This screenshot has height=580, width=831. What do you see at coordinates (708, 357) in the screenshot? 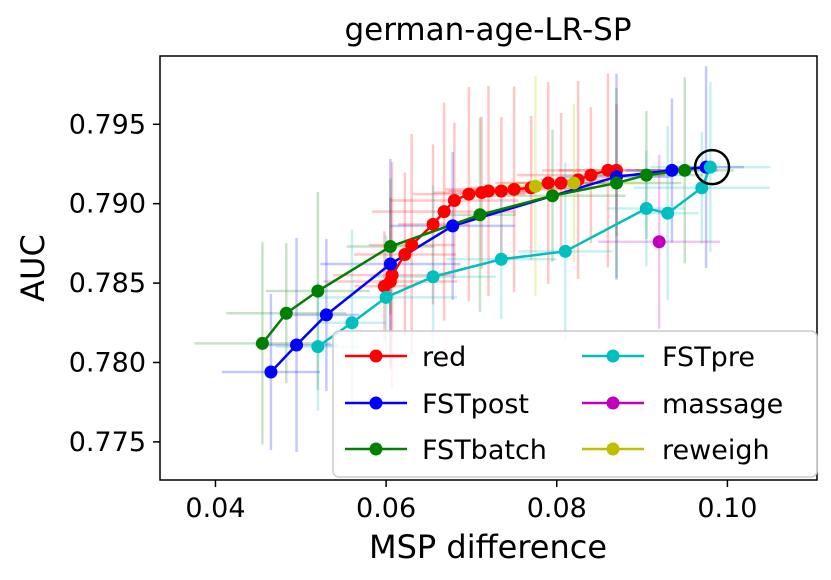
I see `legend-label-fstpre: FSTpre` at bounding box center [708, 357].